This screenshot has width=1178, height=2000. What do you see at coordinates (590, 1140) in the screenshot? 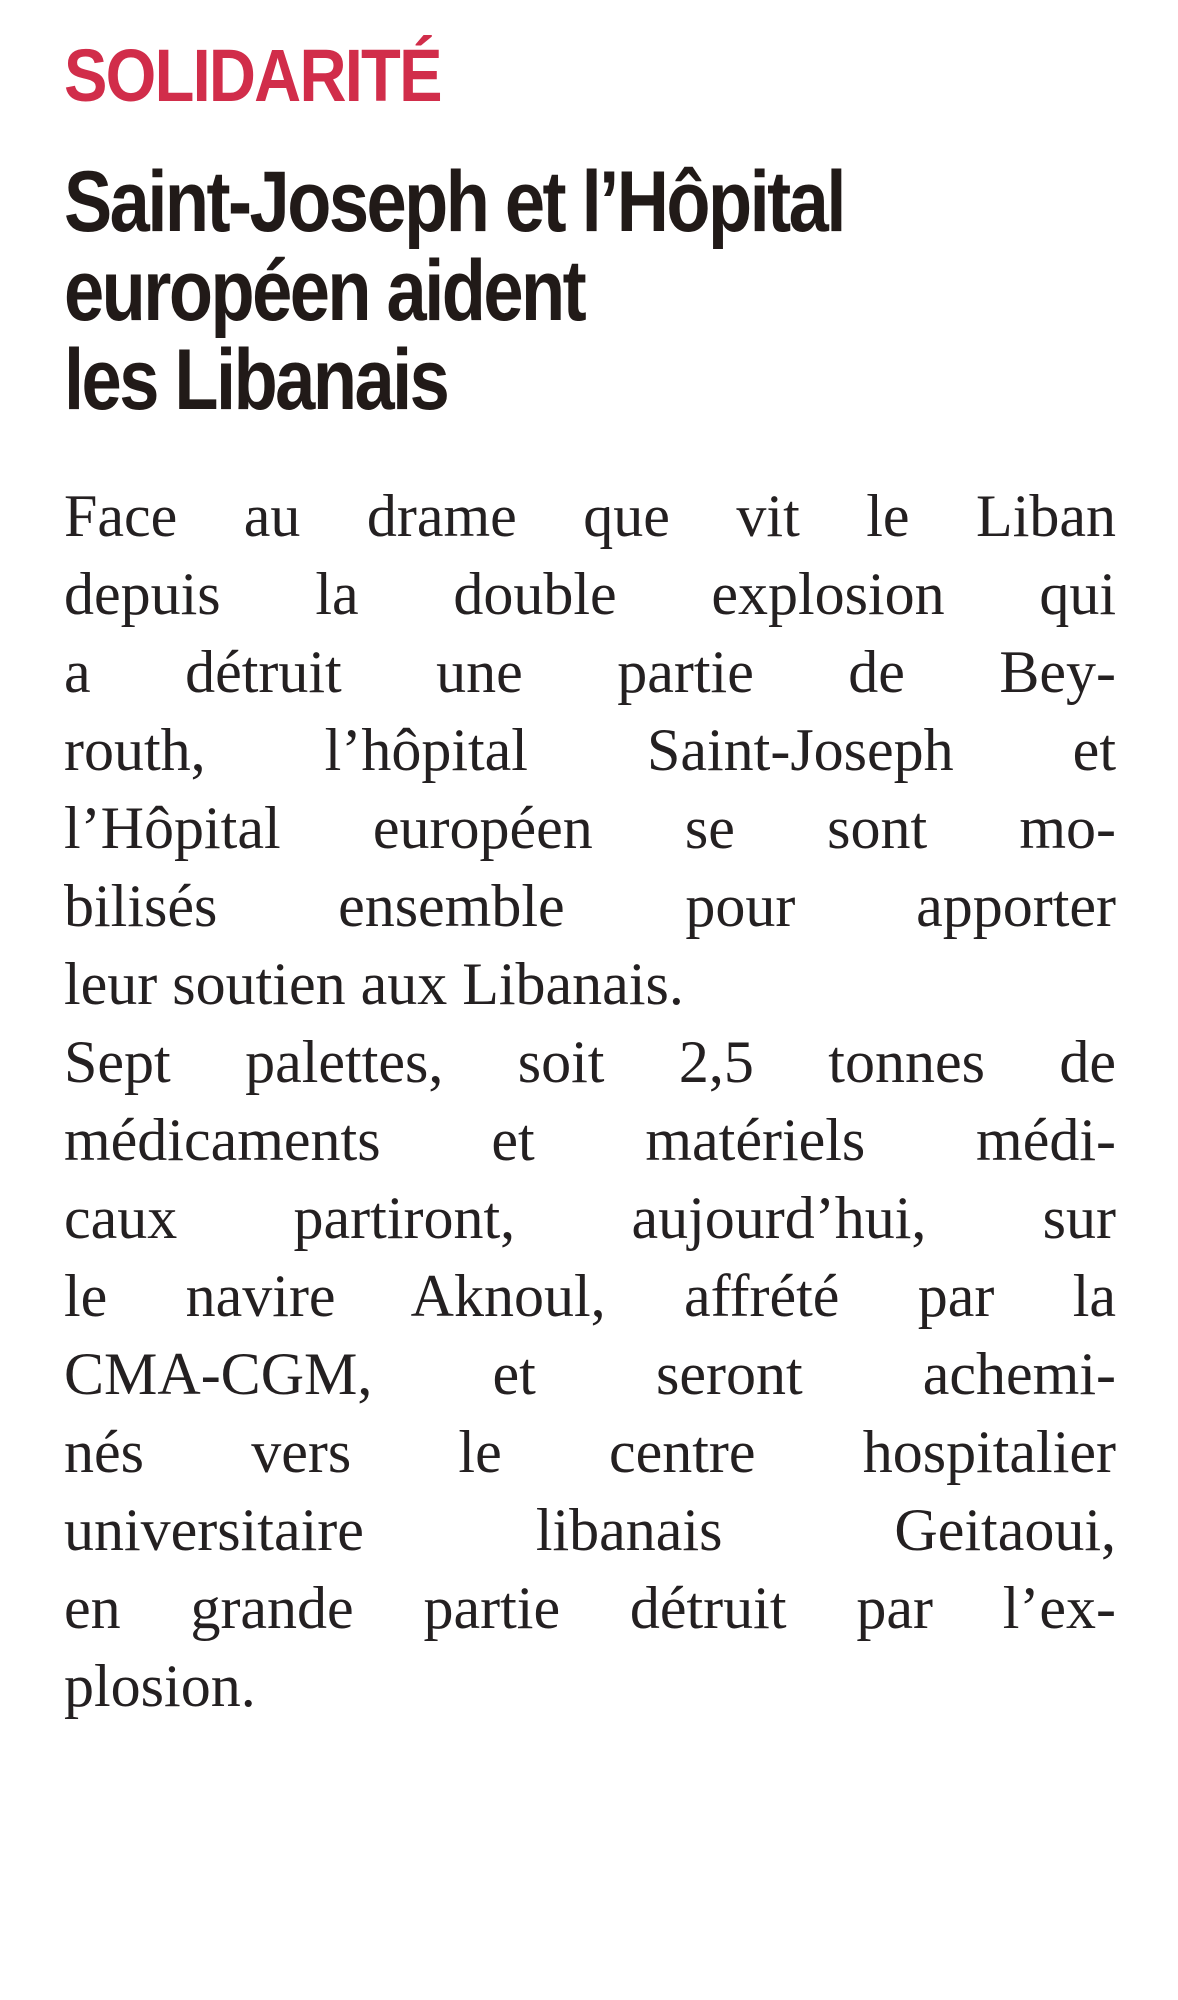
I see `body-line: médicaments et matériels médi-` at bounding box center [590, 1140].